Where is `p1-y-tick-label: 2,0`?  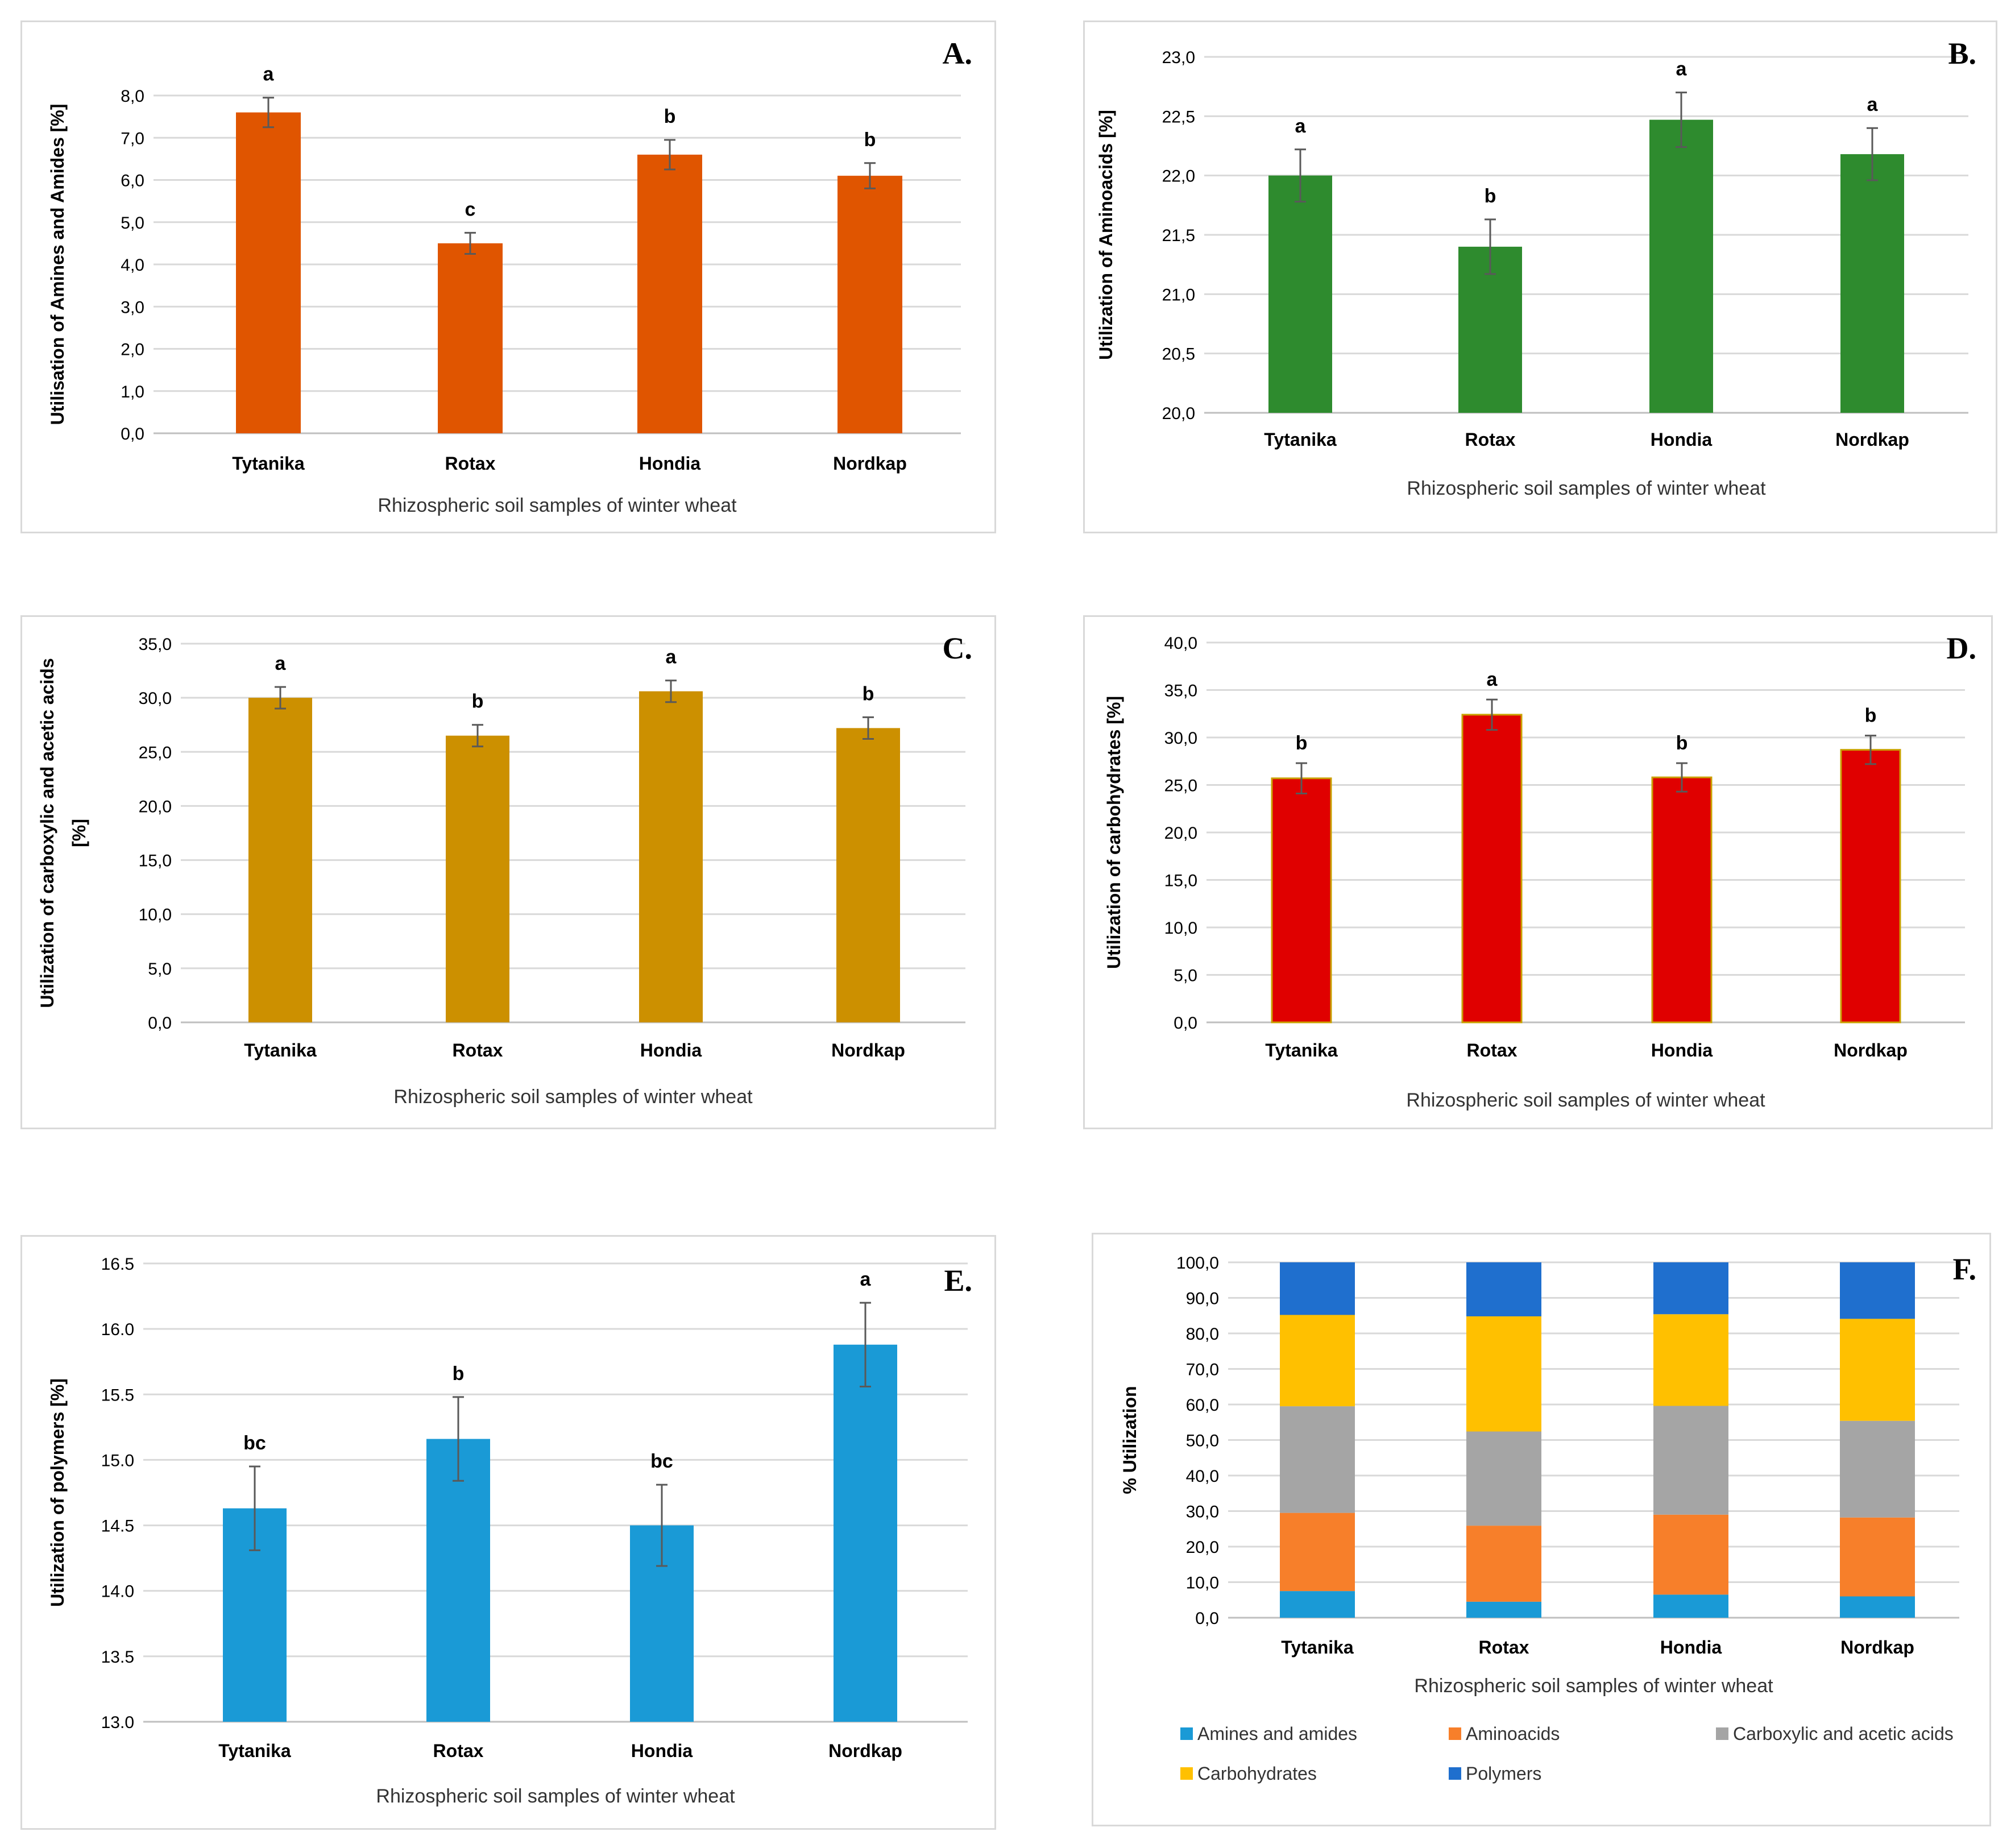
p1-y-tick-label: 2,0 is located at coordinates (132, 350).